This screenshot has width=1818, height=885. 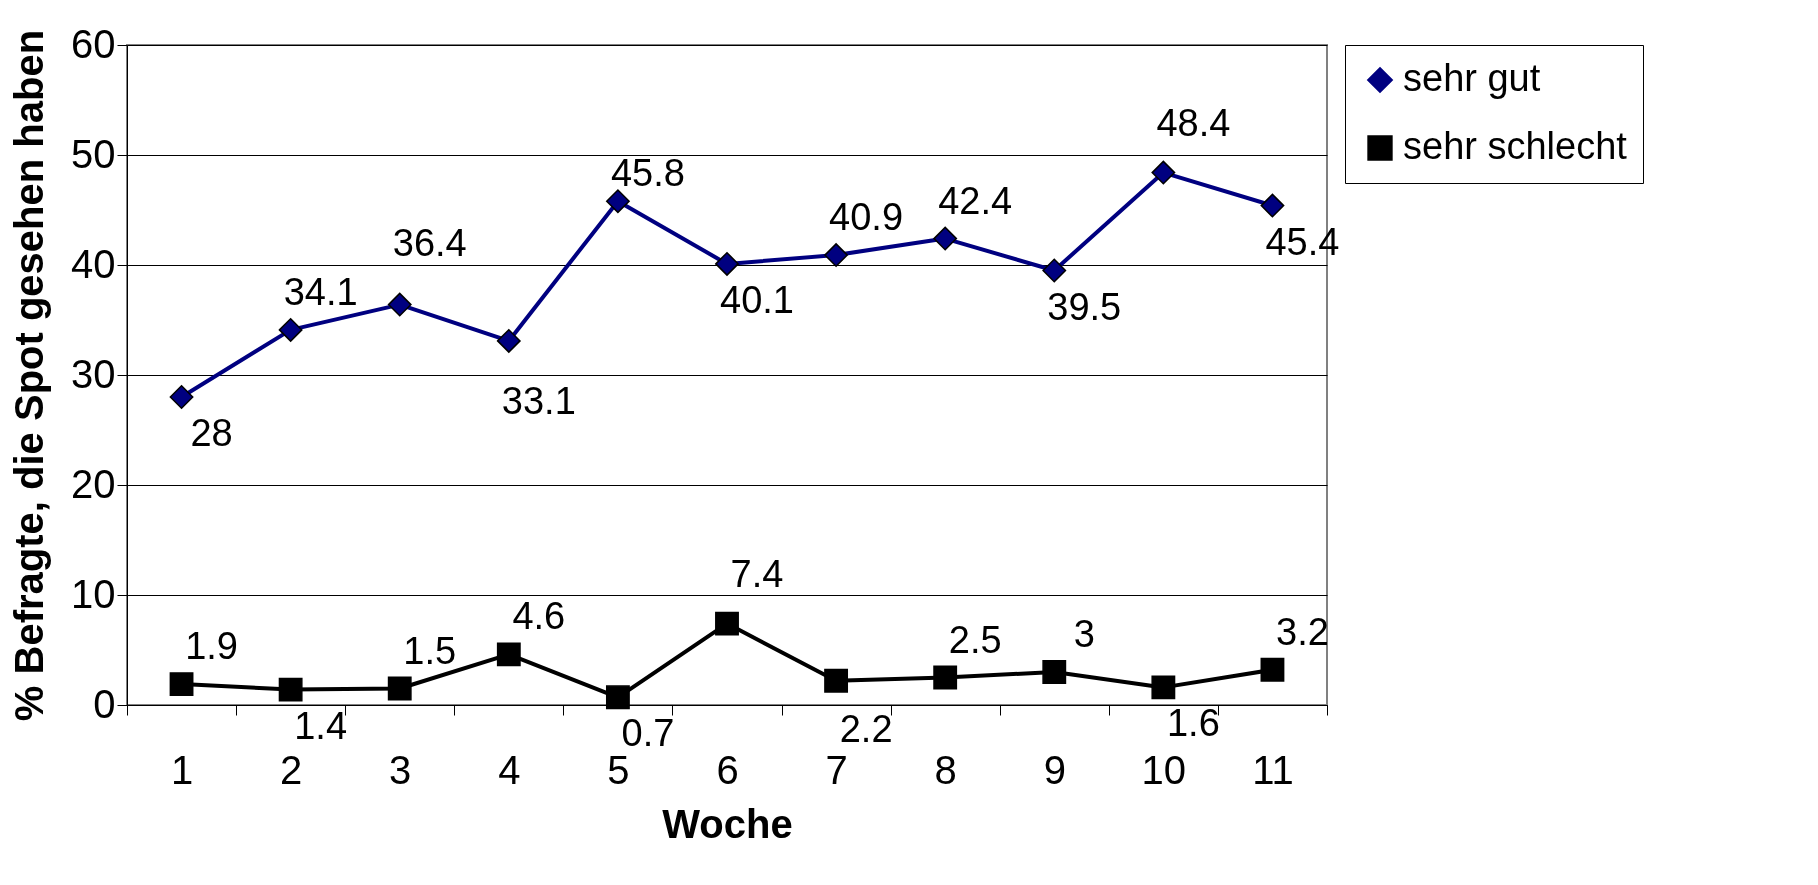 I want to click on data-label: 3.2, so click(x=1302, y=631).